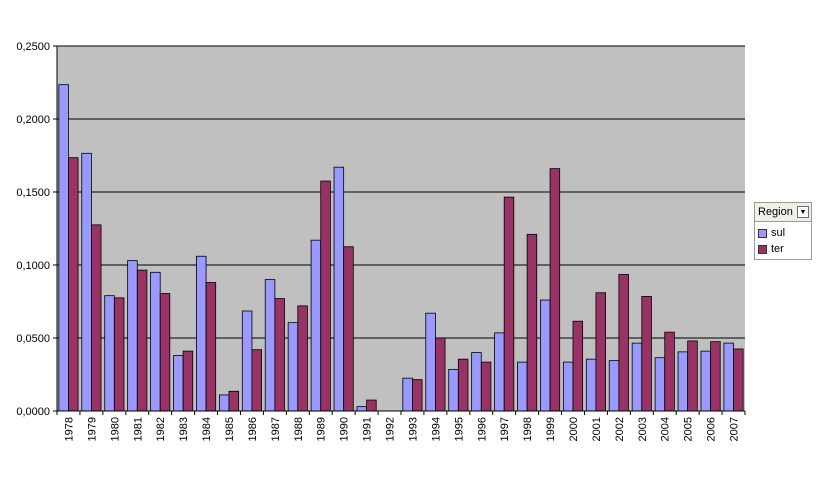  Describe the element at coordinates (33, 266) in the screenshot. I see `y-tick-label: 0,1000` at that location.